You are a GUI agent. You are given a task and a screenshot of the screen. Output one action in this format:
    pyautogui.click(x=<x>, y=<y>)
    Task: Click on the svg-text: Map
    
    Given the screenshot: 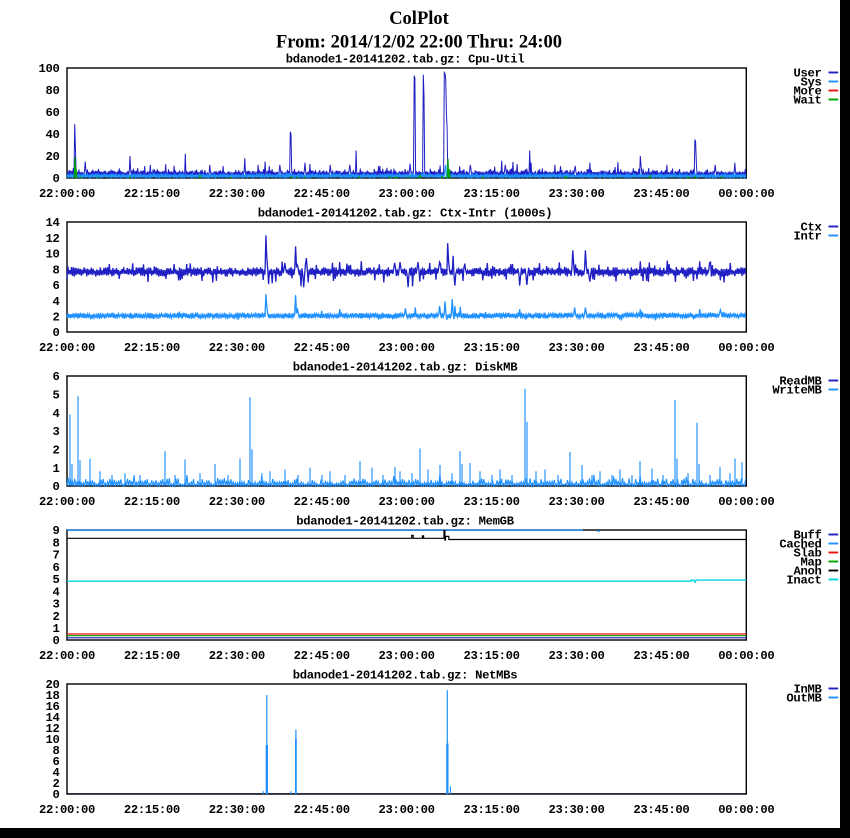 What is the action you would take?
    pyautogui.click(x=810, y=563)
    